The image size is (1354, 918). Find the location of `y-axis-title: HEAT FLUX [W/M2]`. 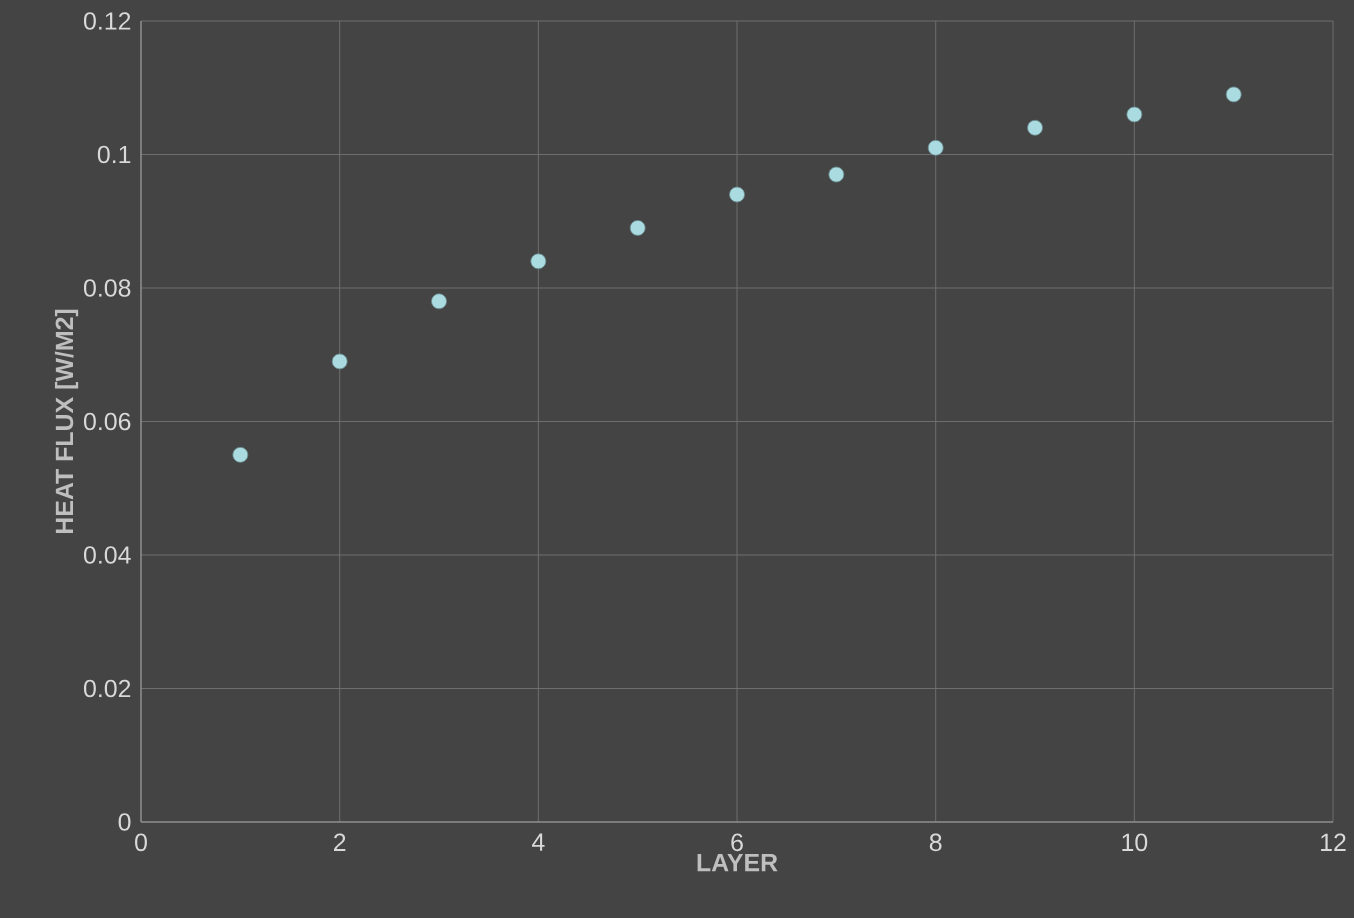

y-axis-title: HEAT FLUX [W/M2] is located at coordinates (66, 421).